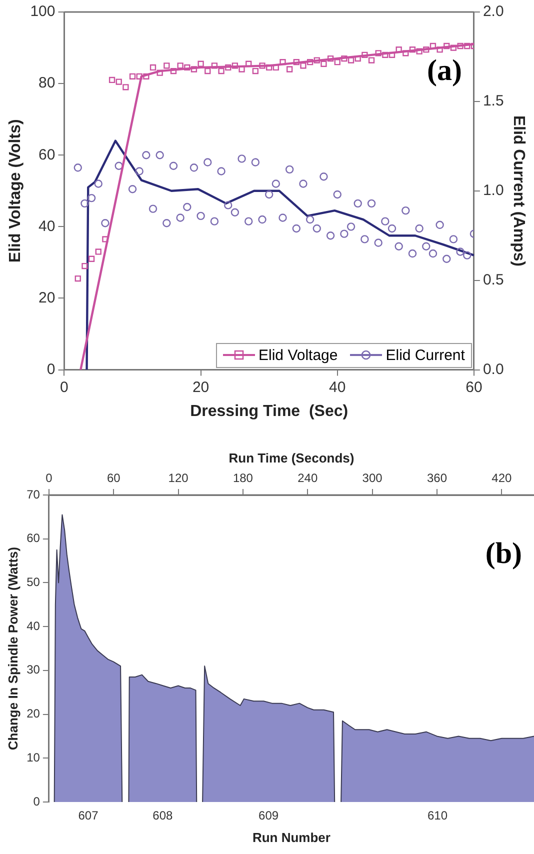  I want to click on x-tick-label: 300, so click(372, 478).